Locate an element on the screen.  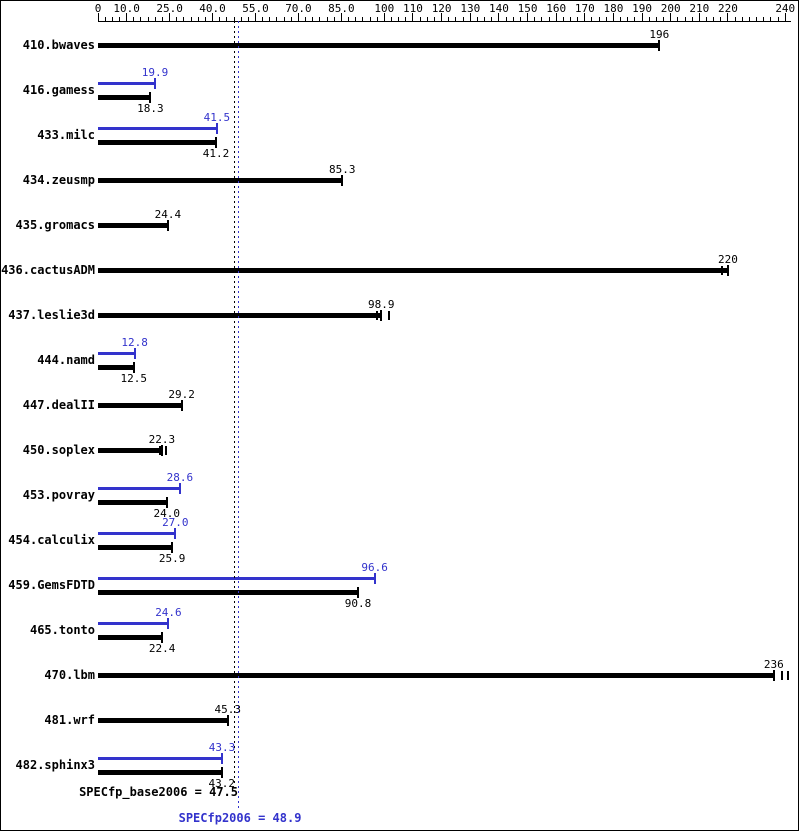
x-axis-tick-label: 55.0 is located at coordinates (255, 8).